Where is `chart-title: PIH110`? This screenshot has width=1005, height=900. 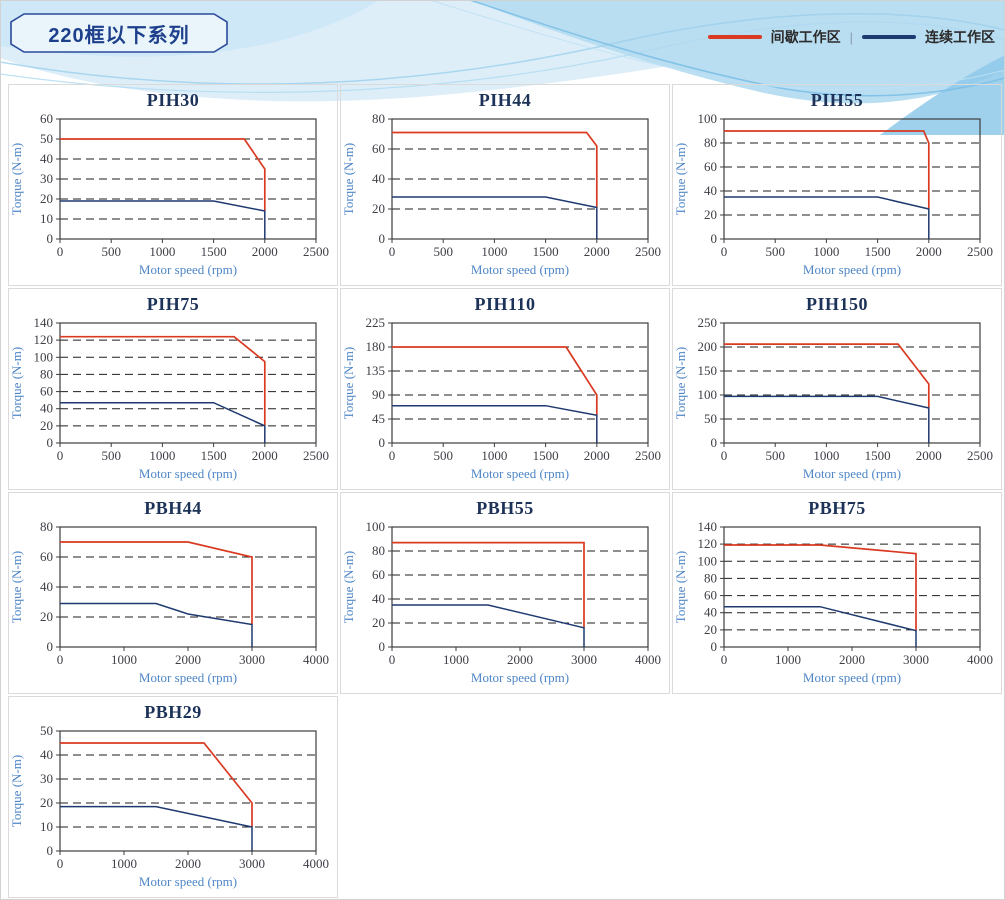
chart-title: PIH110 is located at coordinates (505, 304).